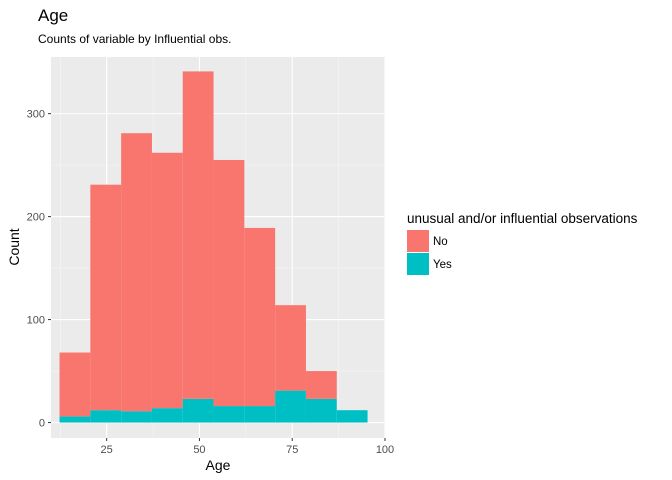 The height and width of the screenshot is (480, 672). What do you see at coordinates (36, 115) in the screenshot?
I see `y-tick-label: 300` at bounding box center [36, 115].